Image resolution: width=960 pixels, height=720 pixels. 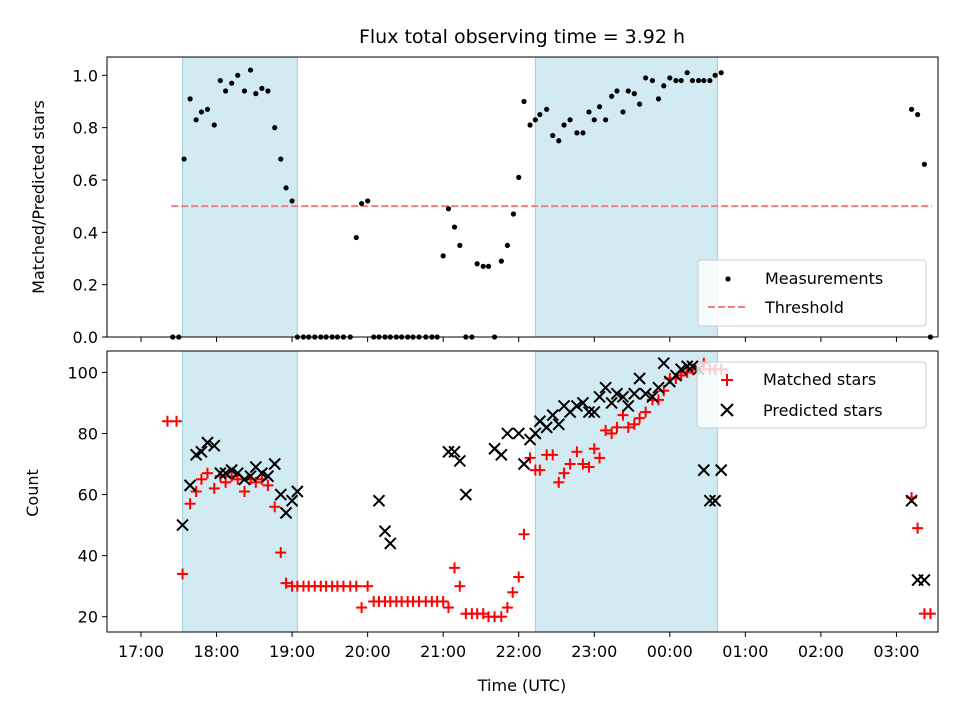 I want to click on y-tick-label: 100, so click(x=82, y=372).